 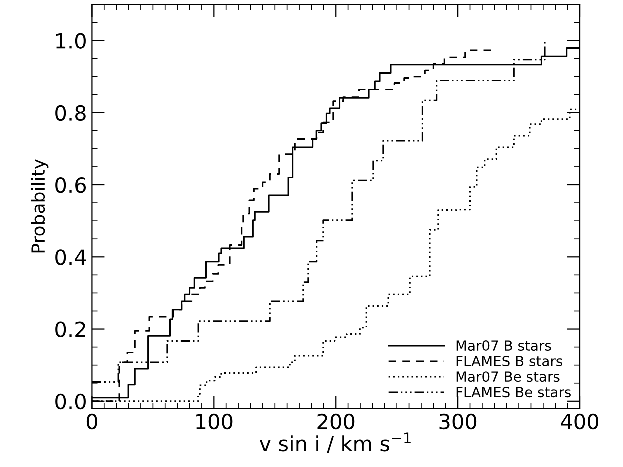 I want to click on x-tick-label: 100, so click(x=214, y=422).